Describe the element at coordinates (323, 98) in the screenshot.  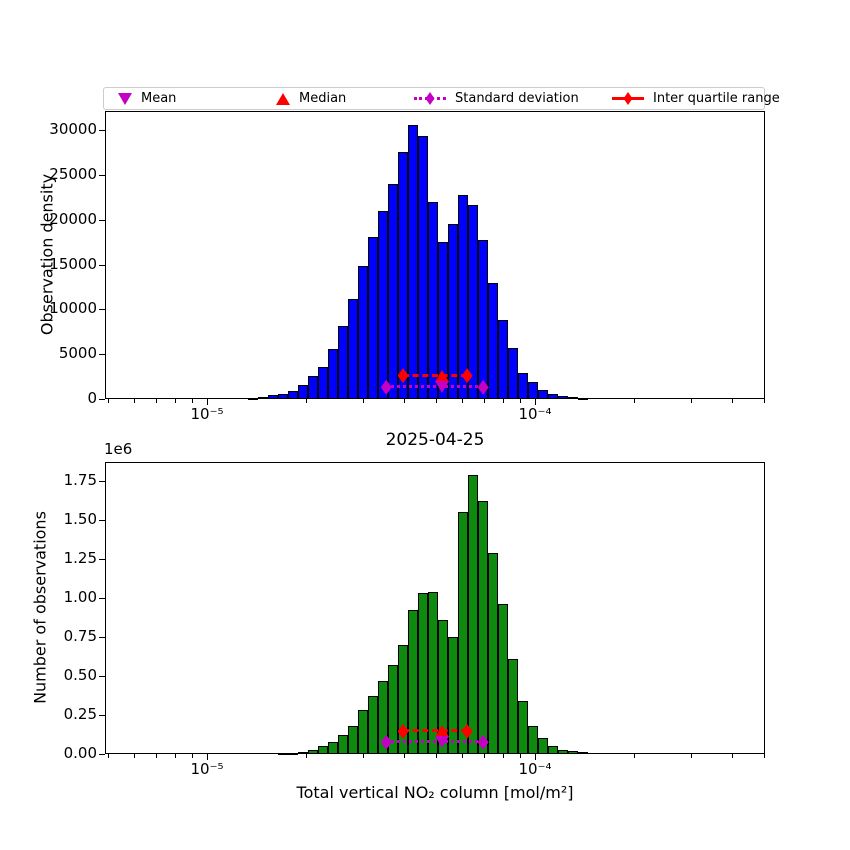
I see `legend-label-median: Median` at that location.